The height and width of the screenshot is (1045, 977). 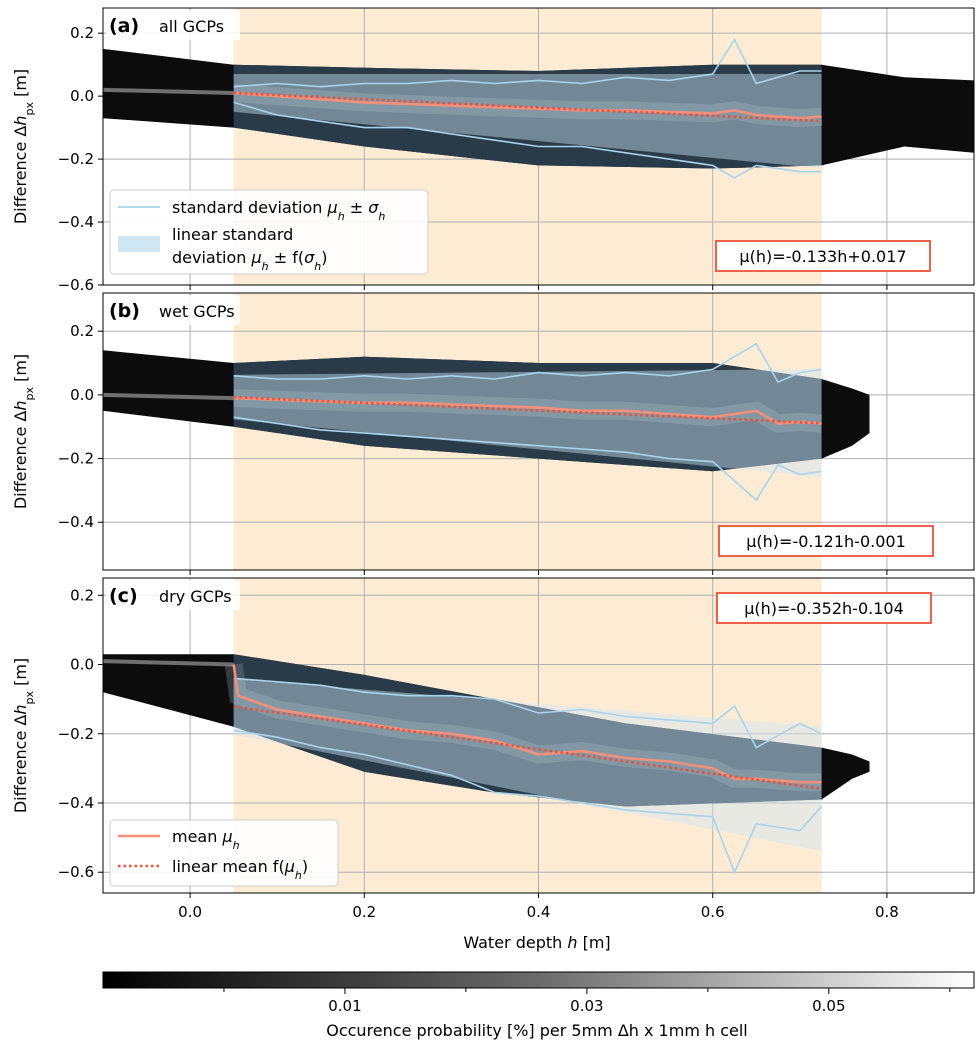 What do you see at coordinates (224, 853) in the screenshot?
I see `legend: mean μh linear mean f(μh)` at bounding box center [224, 853].